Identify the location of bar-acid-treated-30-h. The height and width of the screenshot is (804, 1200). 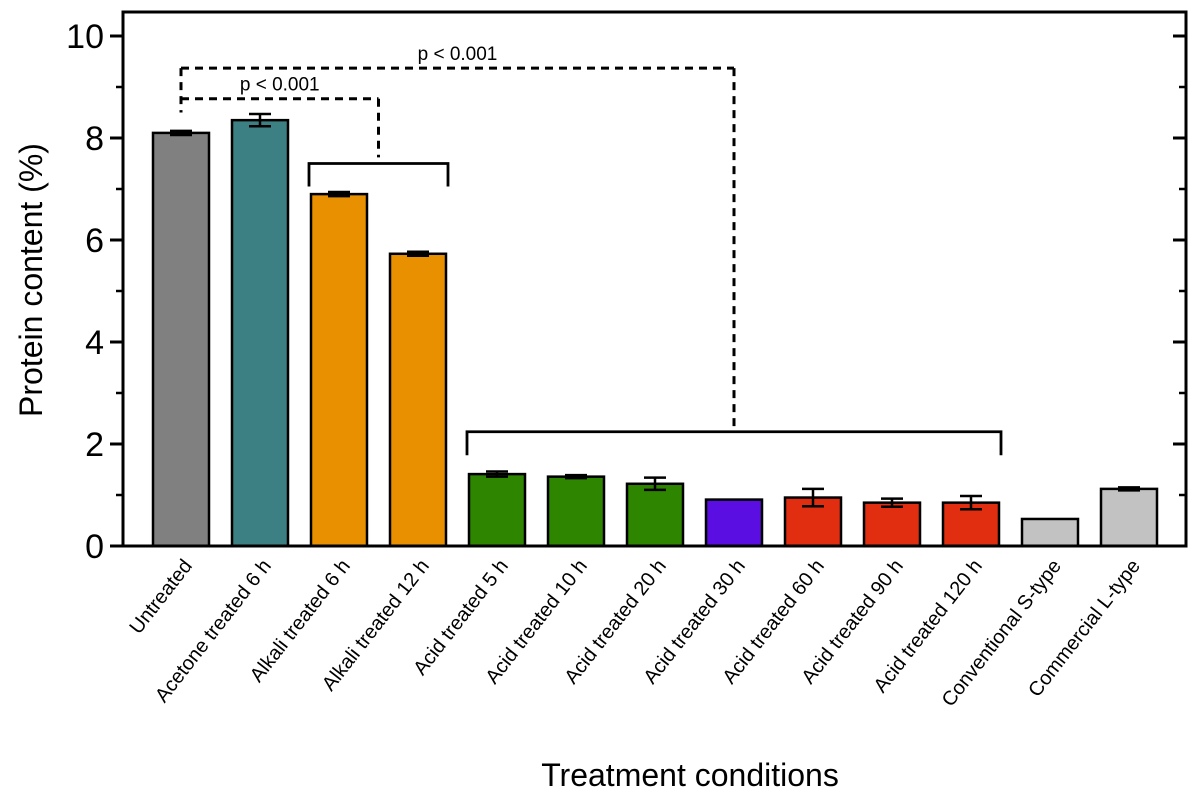
(734, 523).